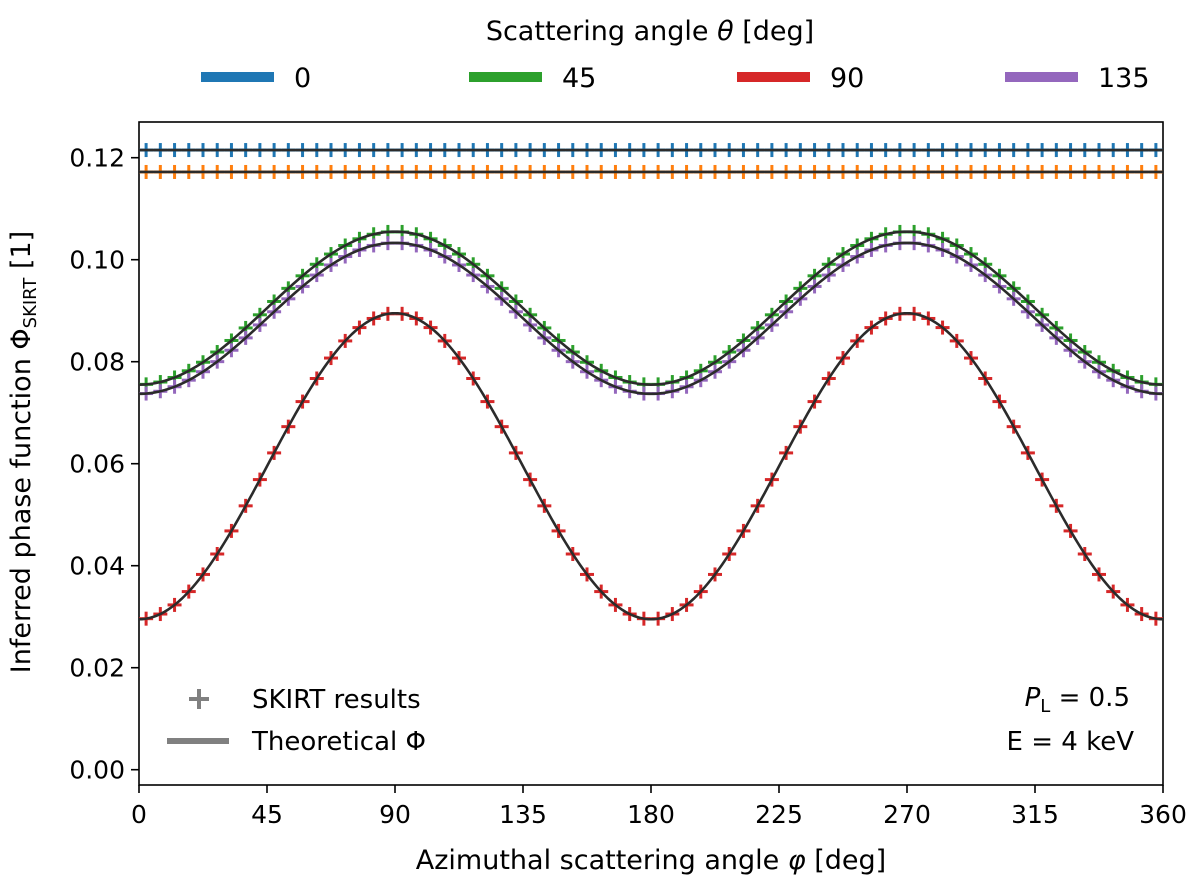 The image size is (1196, 888). What do you see at coordinates (97, 770) in the screenshot?
I see `y-tick-label: 0.00` at bounding box center [97, 770].